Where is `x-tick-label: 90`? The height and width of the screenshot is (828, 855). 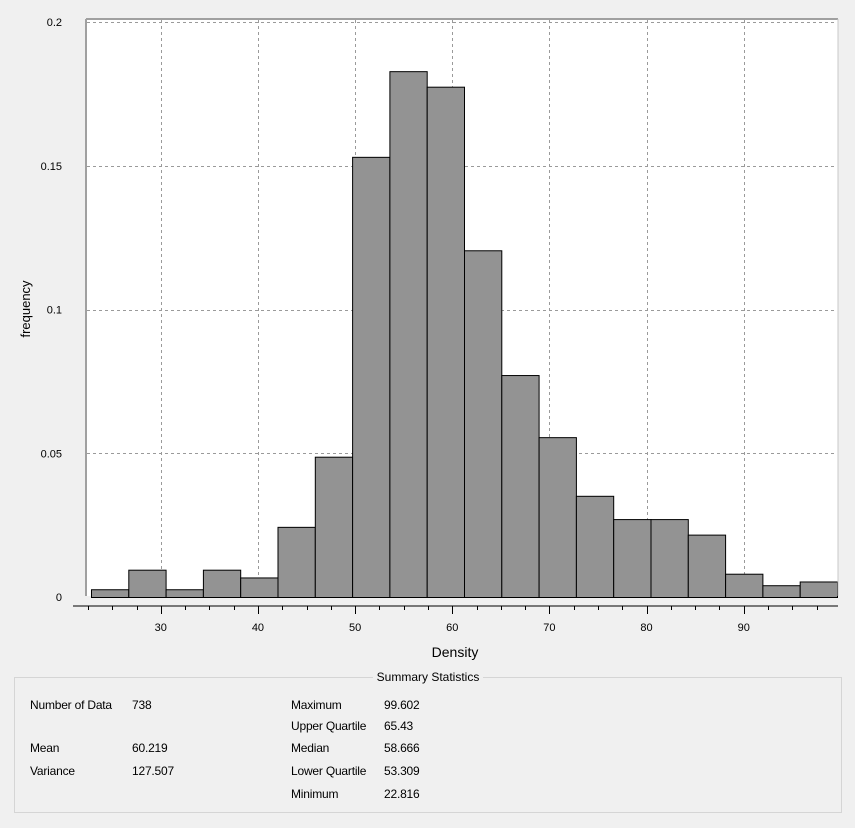 x-tick-label: 90 is located at coordinates (744, 628).